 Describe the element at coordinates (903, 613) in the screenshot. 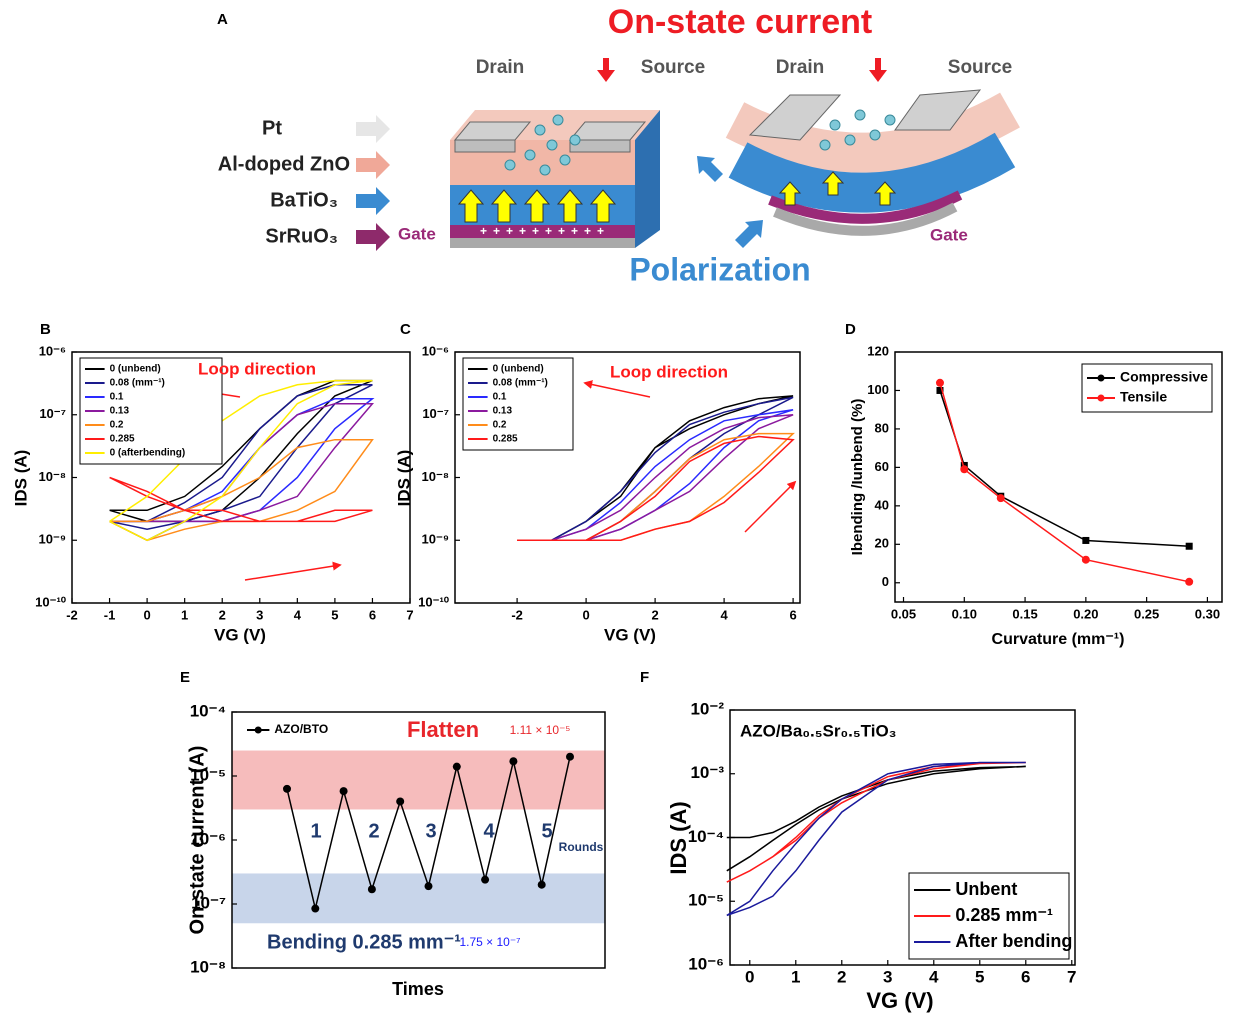

I see `x-tick-label: 0.05` at that location.